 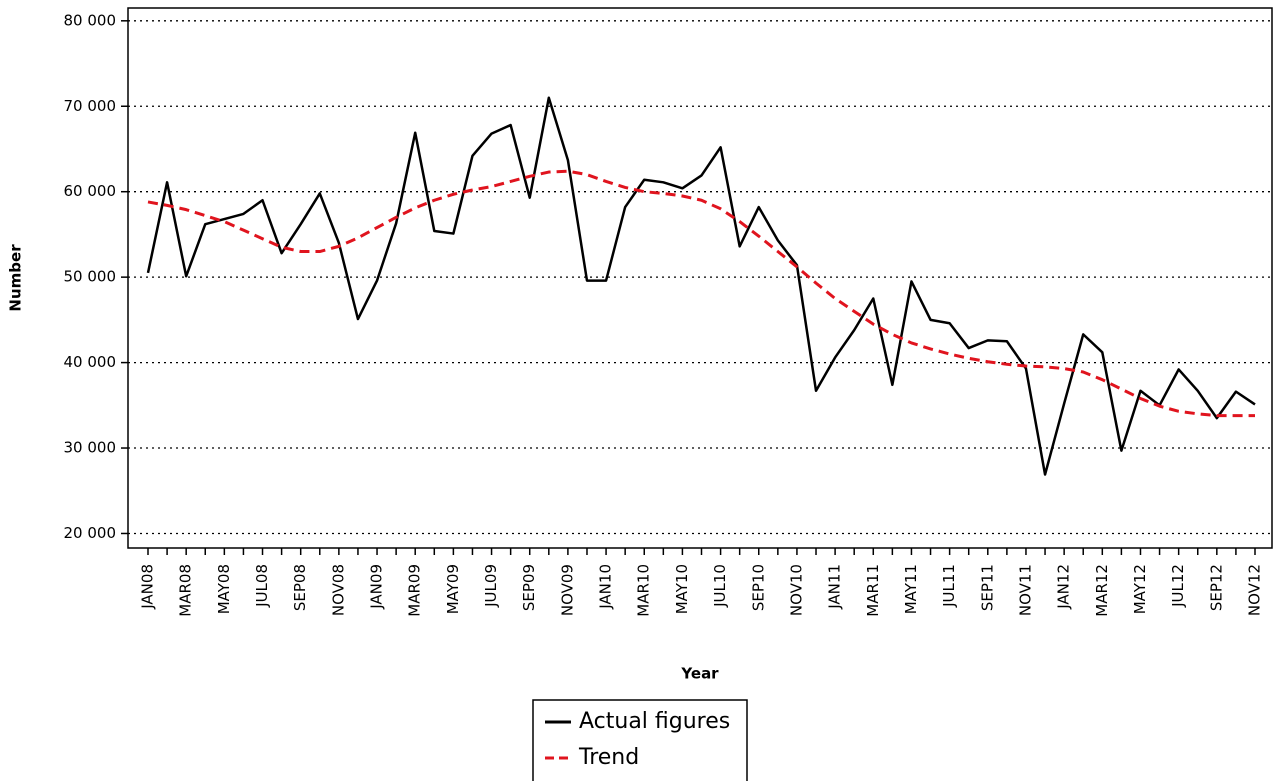 What do you see at coordinates (529, 587) in the screenshot?
I see `x-tick-label: SEP09` at bounding box center [529, 587].